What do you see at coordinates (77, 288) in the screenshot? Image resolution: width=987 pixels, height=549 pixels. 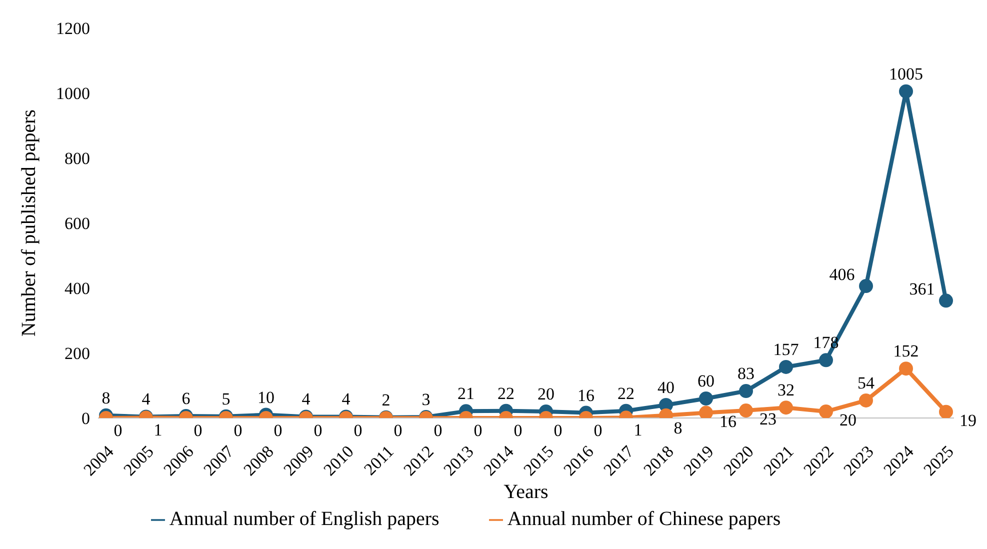 I see `y-tick-label: 400` at bounding box center [77, 288].